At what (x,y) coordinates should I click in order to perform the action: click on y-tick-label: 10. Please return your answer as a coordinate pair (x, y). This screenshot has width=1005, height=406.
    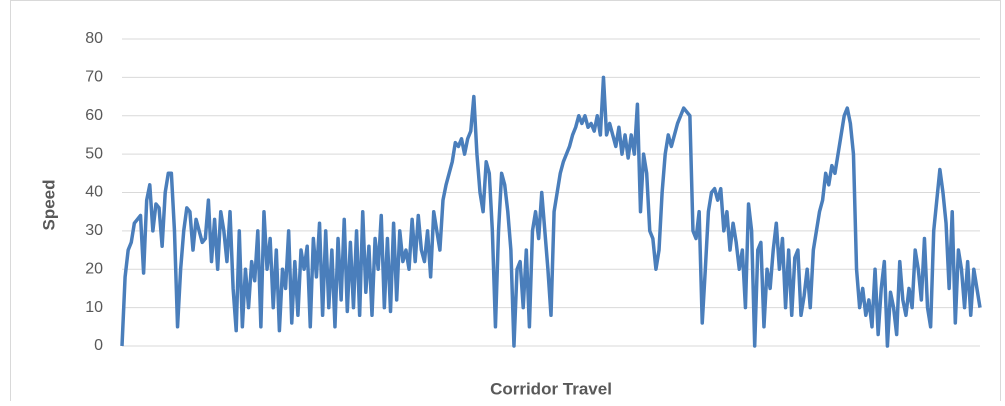
    Looking at the image, I should click on (94, 307).